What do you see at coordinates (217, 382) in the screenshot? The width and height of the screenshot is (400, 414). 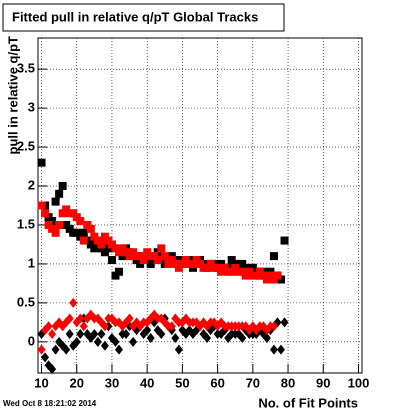 I see `x-tick-label: 60` at bounding box center [217, 382].